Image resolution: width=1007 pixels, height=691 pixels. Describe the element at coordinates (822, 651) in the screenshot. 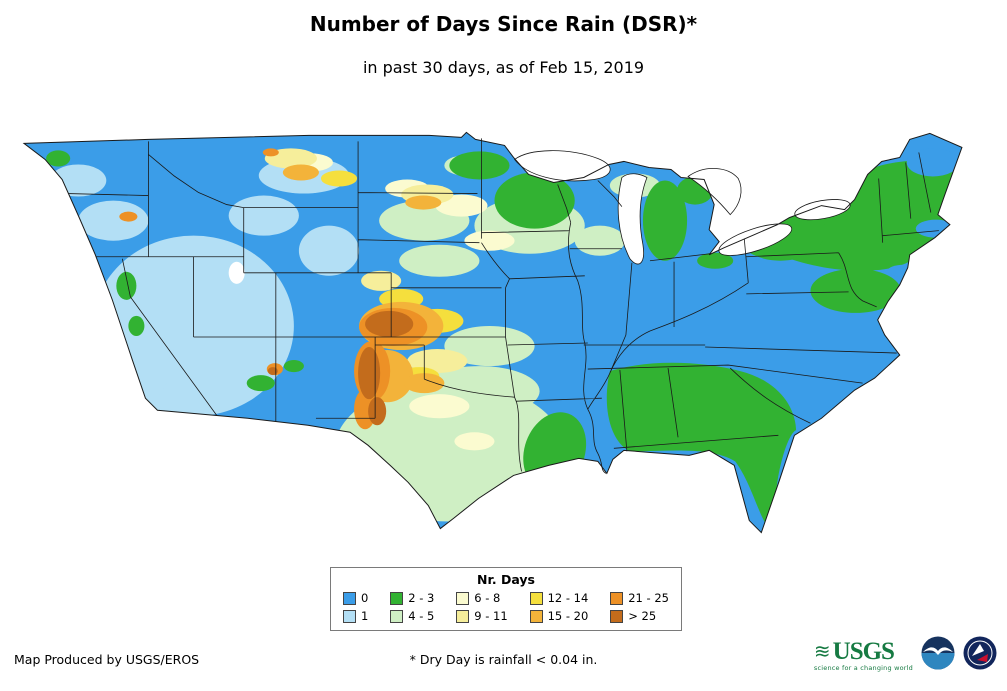

I see `usgs-wave-icon: ≋` at that location.